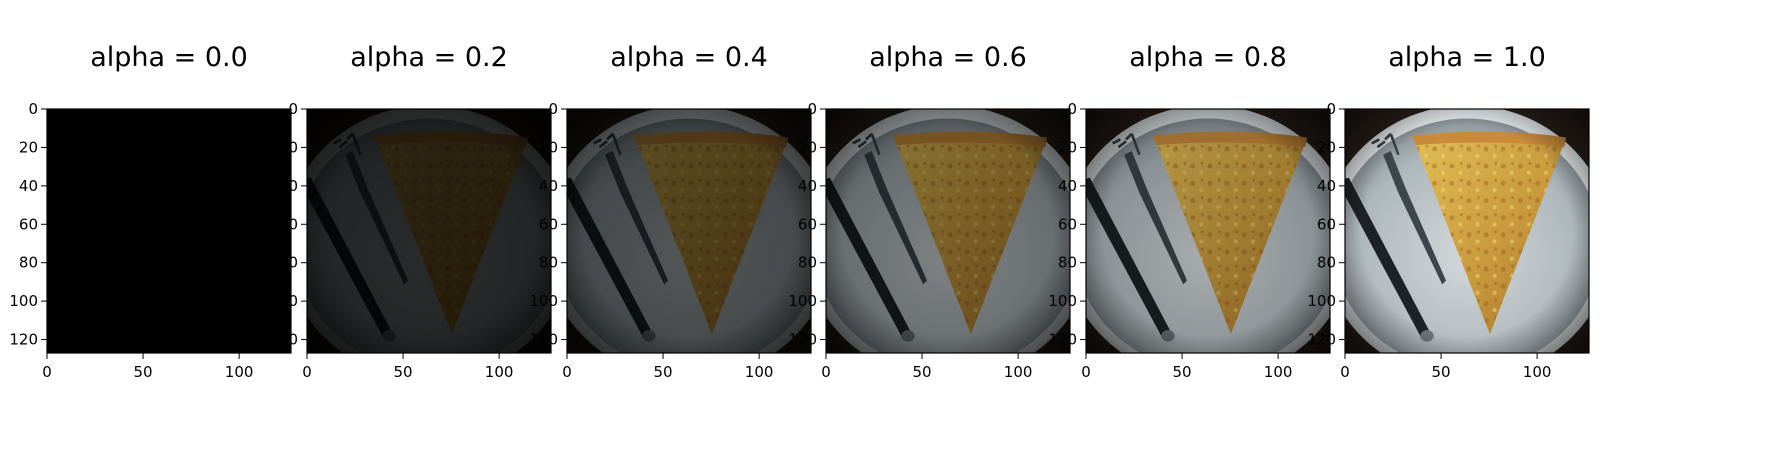 The height and width of the screenshot is (452, 1766). Describe the element at coordinates (948, 57) in the screenshot. I see `panel-title: alpha = 0.6` at that location.